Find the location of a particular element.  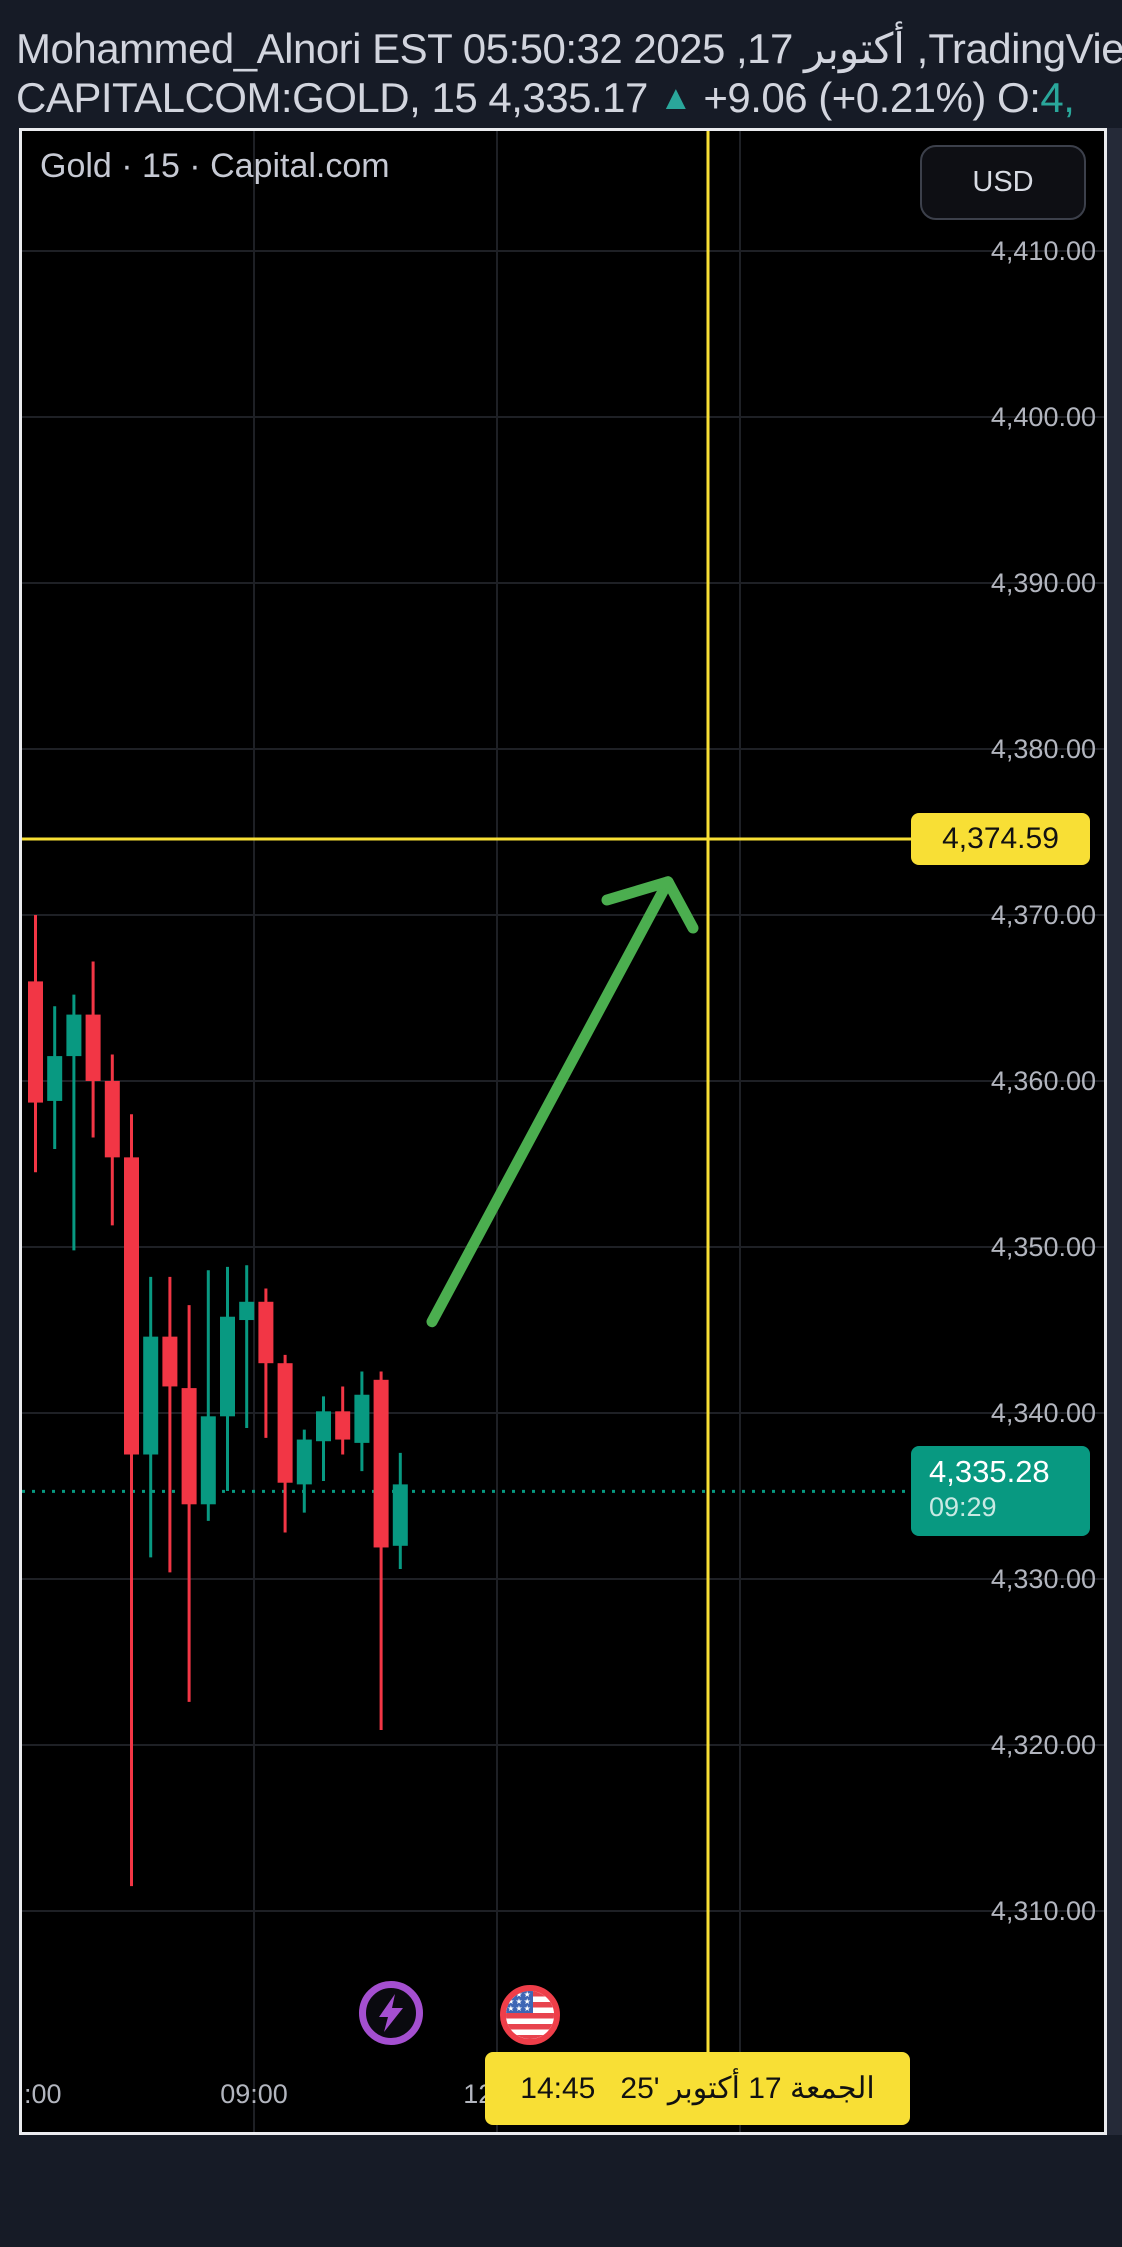

up-triangle-icon: ▲ is located at coordinates (676, 98).